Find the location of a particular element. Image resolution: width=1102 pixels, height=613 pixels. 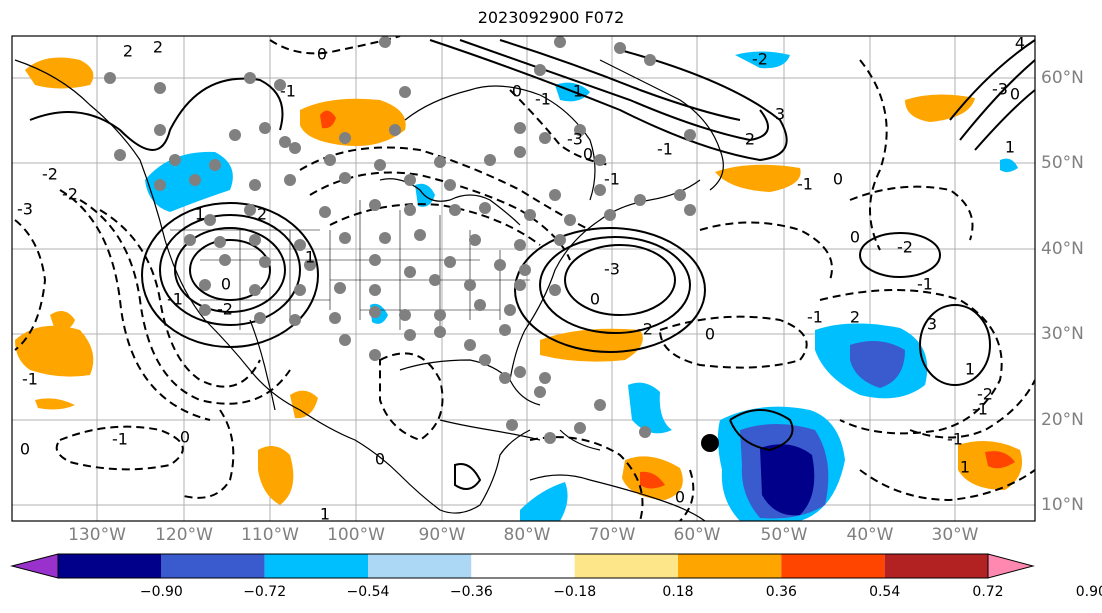

colorbar-tick-label: 0.18 is located at coordinates (678, 592).